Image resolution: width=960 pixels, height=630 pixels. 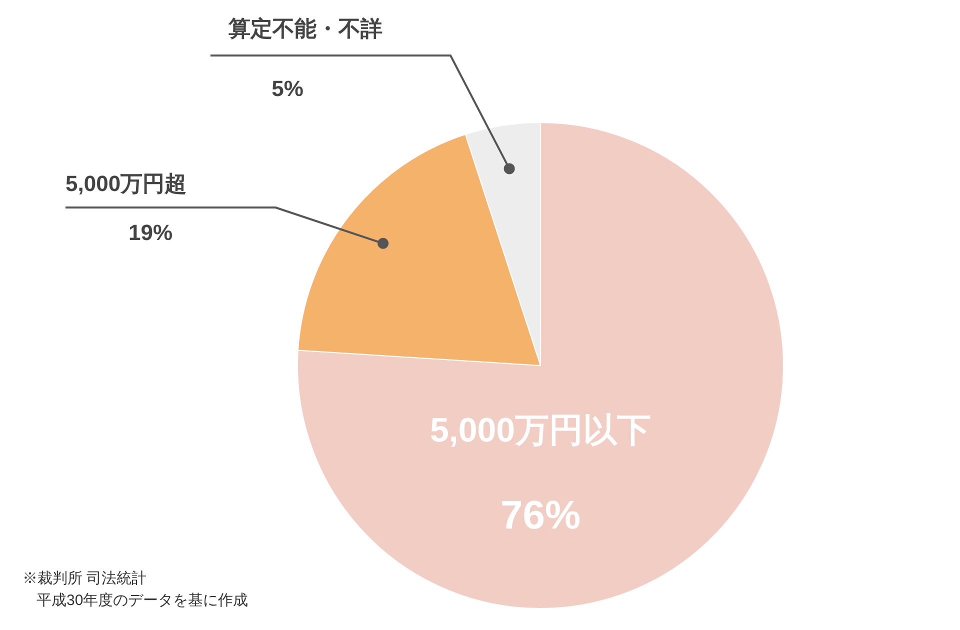 What do you see at coordinates (142, 600) in the screenshot?
I see `text: 平成30年度のデータを基に作成` at bounding box center [142, 600].